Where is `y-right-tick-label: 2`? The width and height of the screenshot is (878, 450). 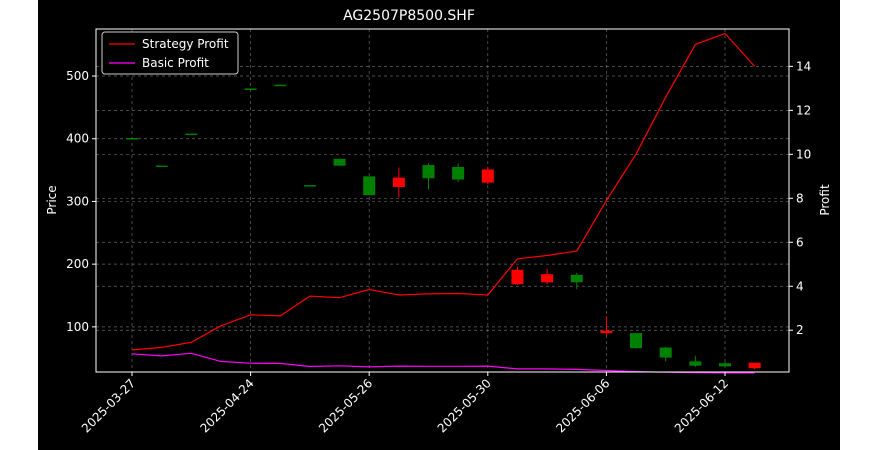 y-right-tick-label: 2 is located at coordinates (800, 330).